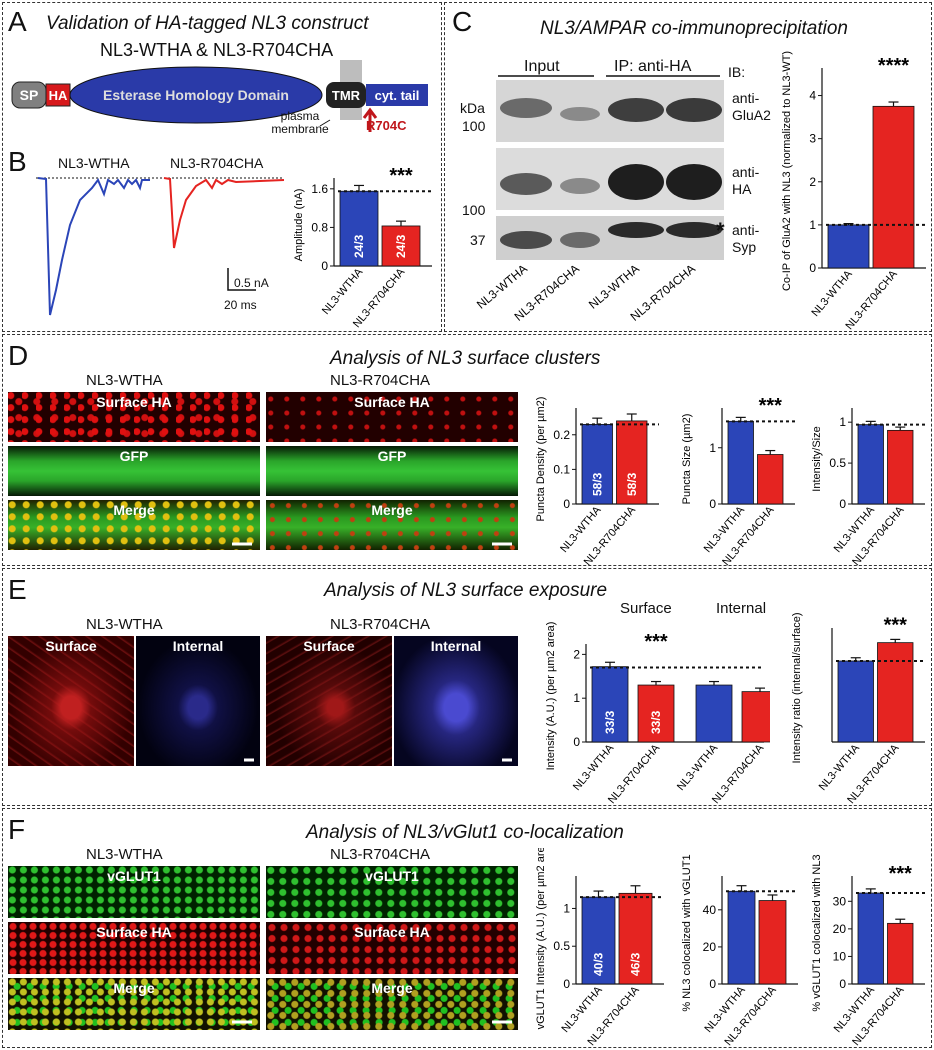  What do you see at coordinates (465, 832) in the screenshot?
I see `panel-f-title: Analysis of NL3/vGlut1 co-localization` at bounding box center [465, 832].